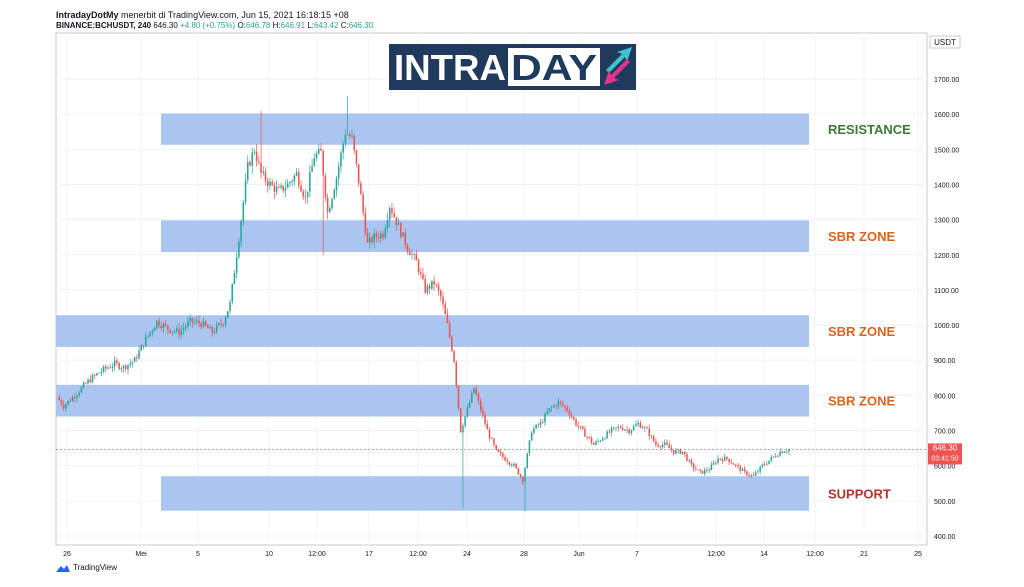 This screenshot has width=1024, height=587. I want to click on y-tick-label: 1200.00, so click(946, 256).